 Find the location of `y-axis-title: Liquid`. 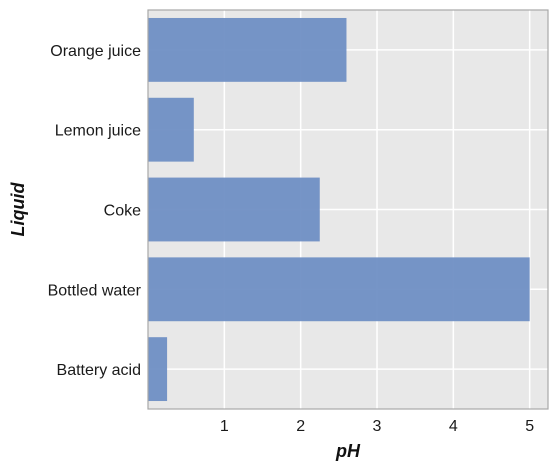

y-axis-title: Liquid is located at coordinates (18, 209).